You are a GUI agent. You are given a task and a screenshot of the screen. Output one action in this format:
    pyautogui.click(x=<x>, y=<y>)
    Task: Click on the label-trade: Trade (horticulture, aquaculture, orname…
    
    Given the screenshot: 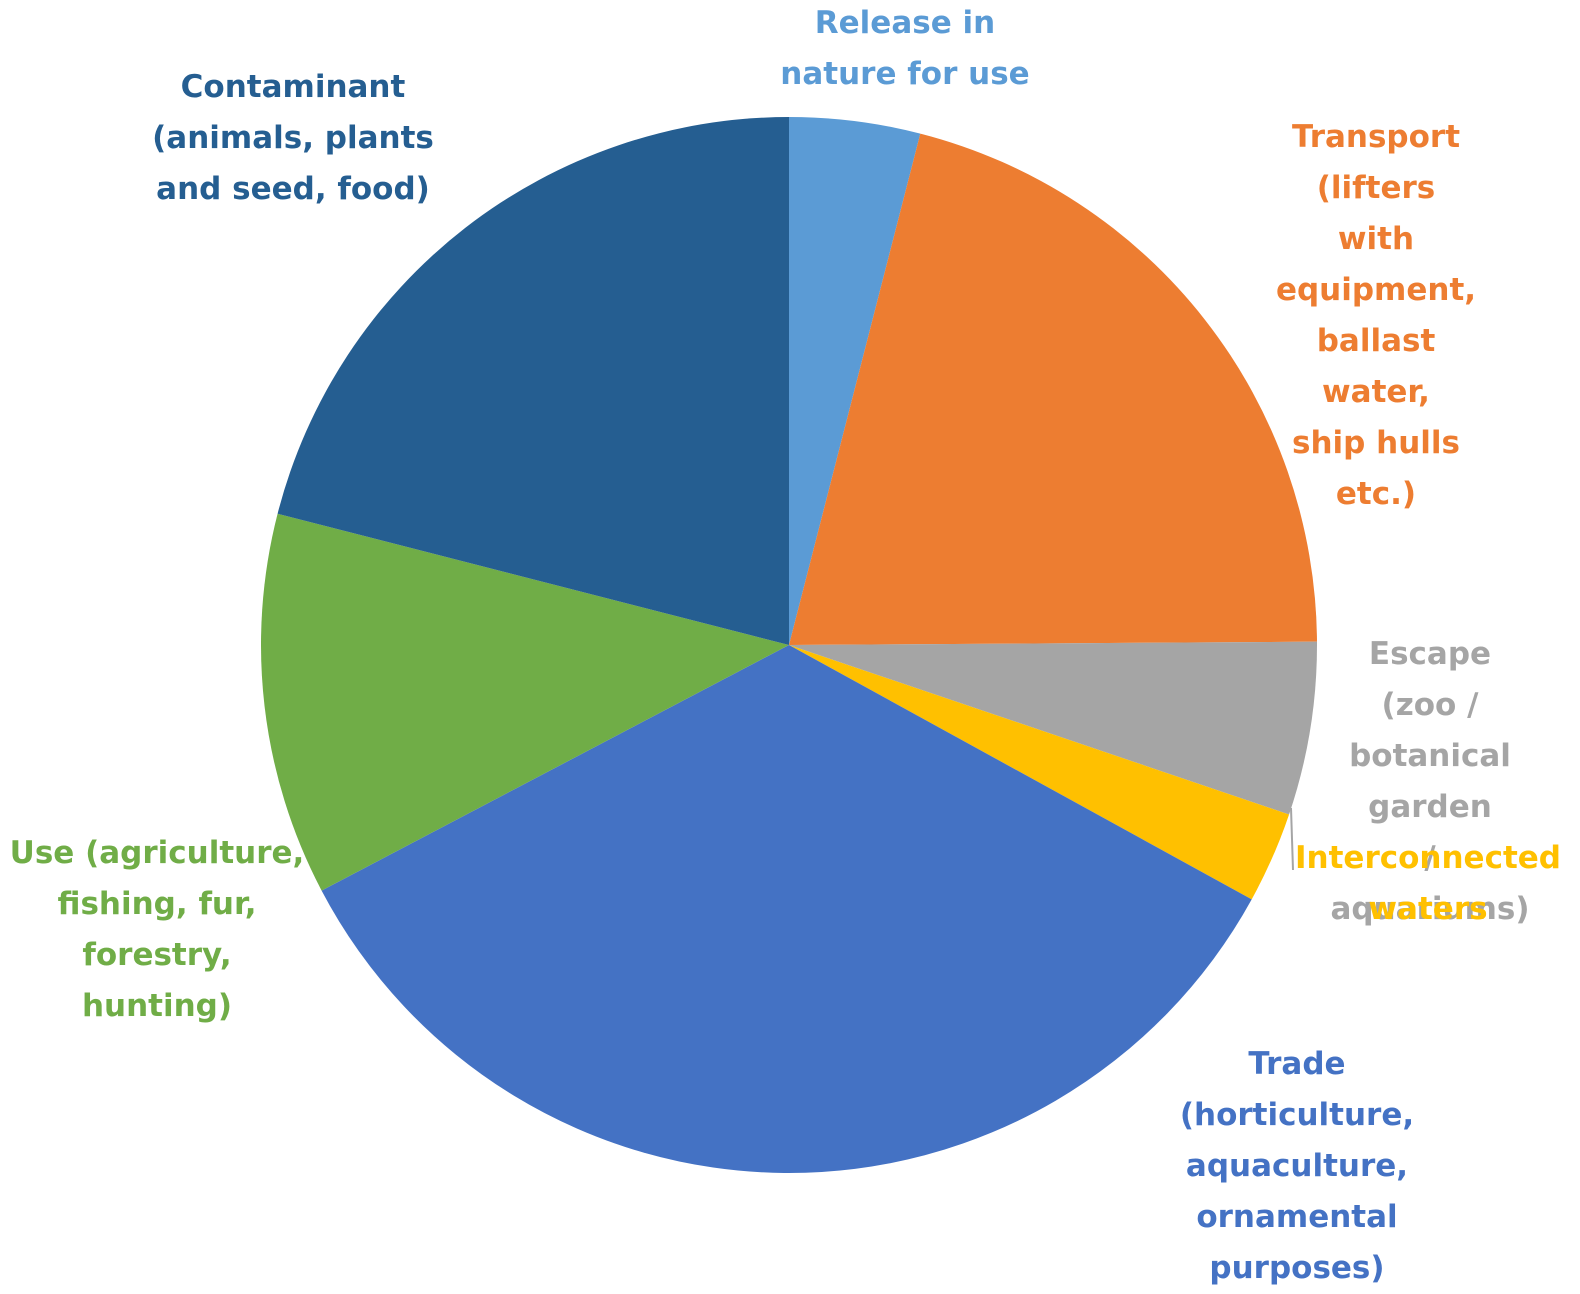 What is the action you would take?
    pyautogui.click(x=1297, y=1166)
    